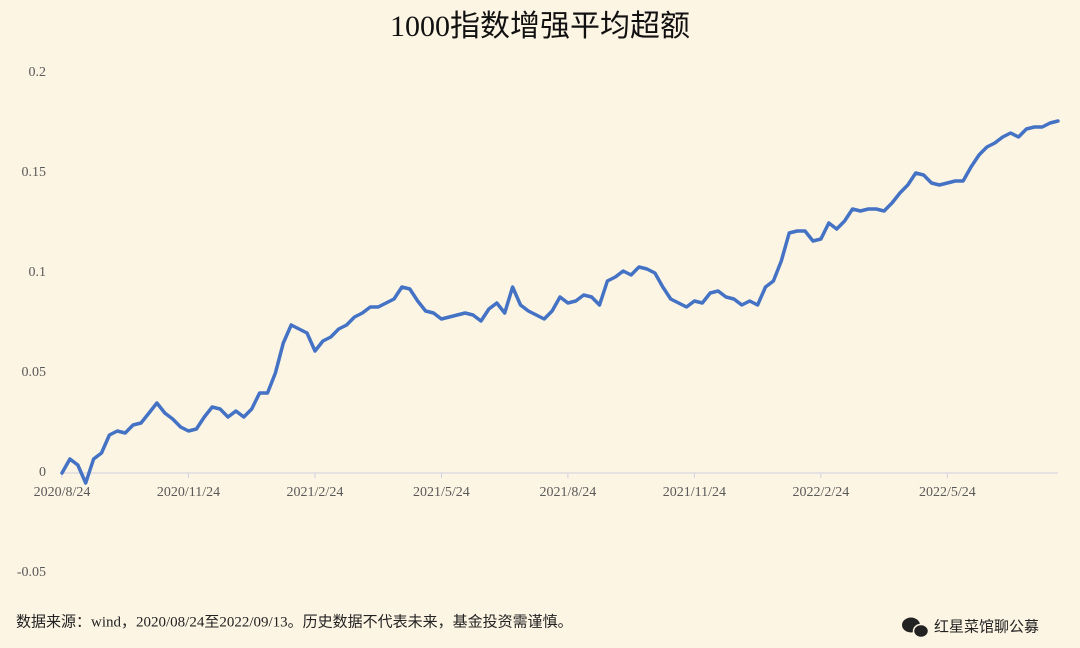  What do you see at coordinates (820, 492) in the screenshot?
I see `x-tick-label: 2022/2/24` at bounding box center [820, 492].